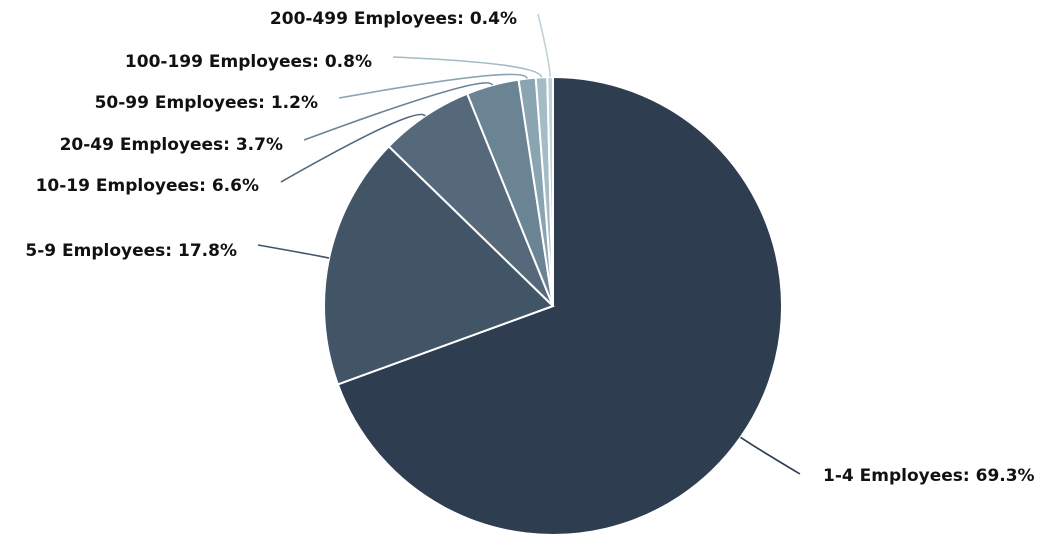 The image size is (1055, 540). Describe the element at coordinates (147, 186) in the screenshot. I see `slice-label-10-19-employees: 10-19 Employees: 6.6%` at that location.